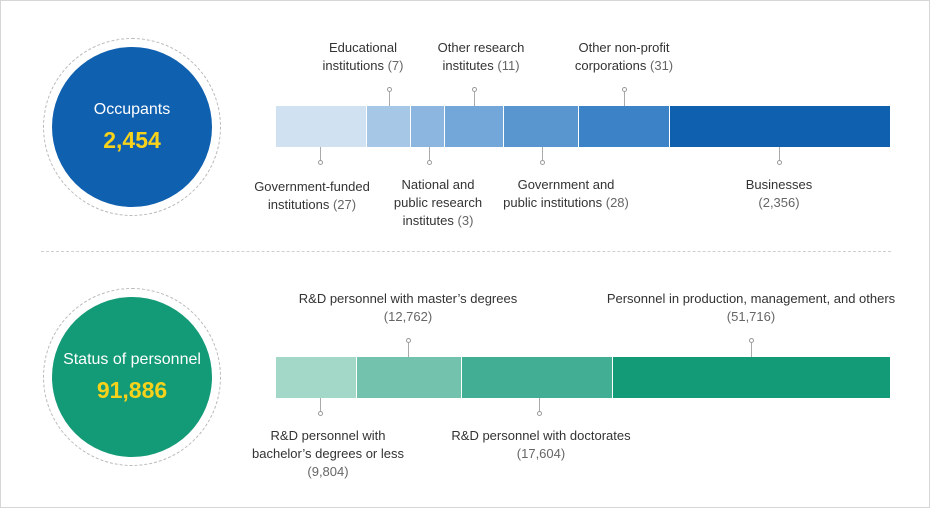  I want to click on segment-label-text: Educational, so click(363, 47).